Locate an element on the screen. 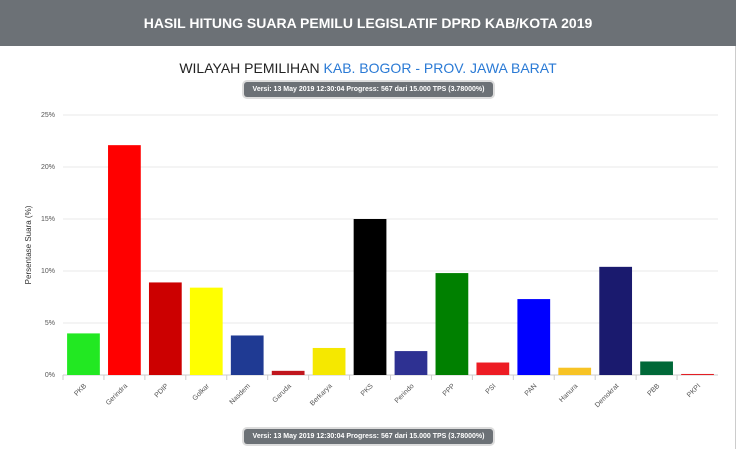 The width and height of the screenshot is (739, 449). x-tick-label: Nasdem is located at coordinates (241, 395).